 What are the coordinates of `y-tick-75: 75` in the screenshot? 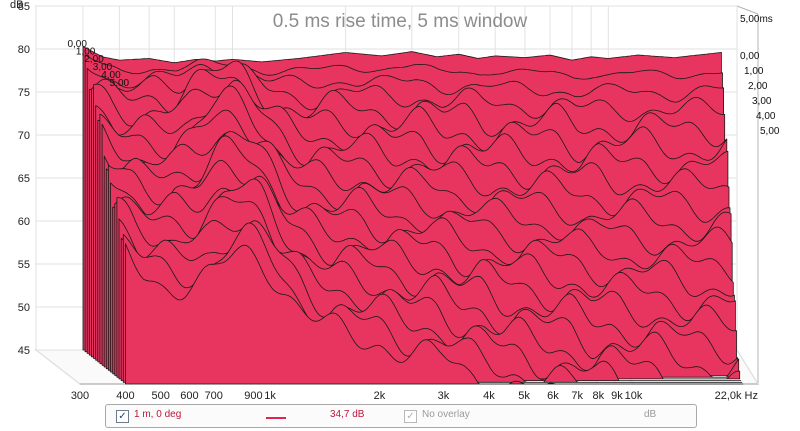 It's located at (24, 93).